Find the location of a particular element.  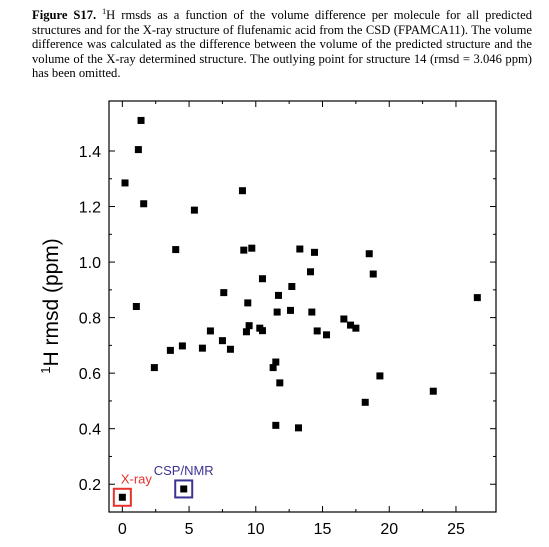

y-tick-label: 0.4 is located at coordinates (90, 430).